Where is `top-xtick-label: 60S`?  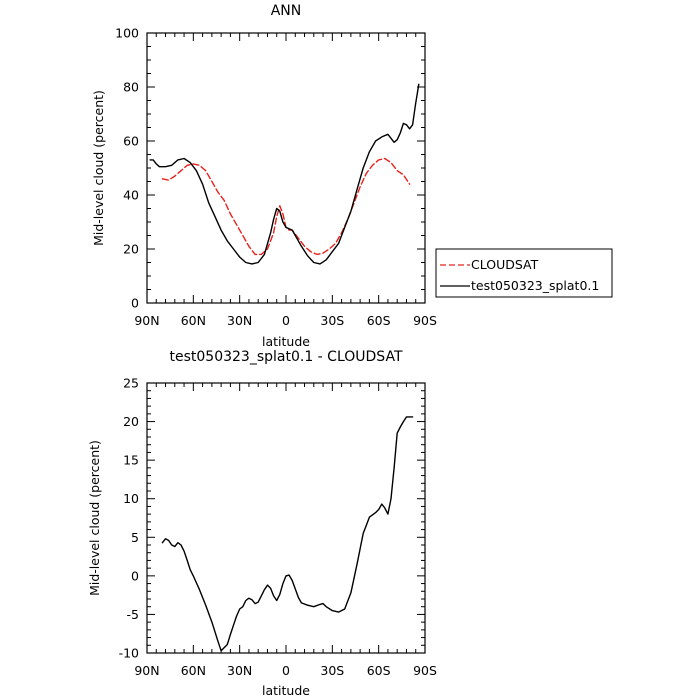 top-xtick-label: 60S is located at coordinates (379, 320).